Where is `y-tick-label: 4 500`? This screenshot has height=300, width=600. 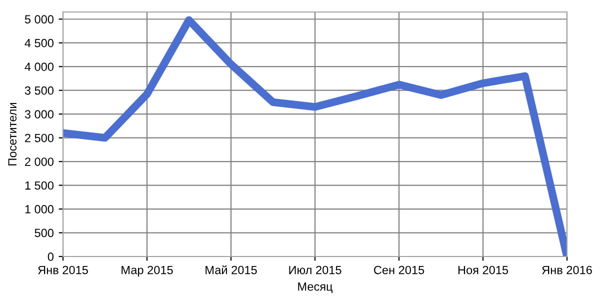
y-tick-label: 4 500 is located at coordinates (39, 43).